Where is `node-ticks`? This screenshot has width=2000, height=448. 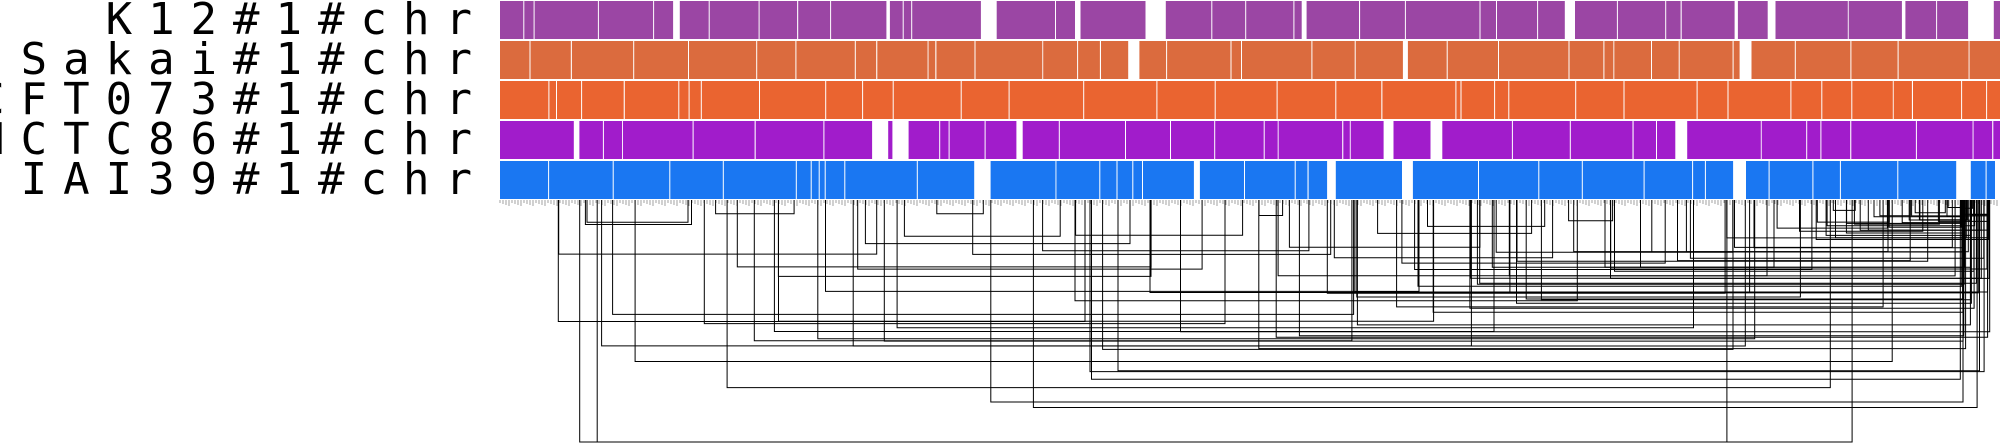 node-ticks is located at coordinates (1248, 203).